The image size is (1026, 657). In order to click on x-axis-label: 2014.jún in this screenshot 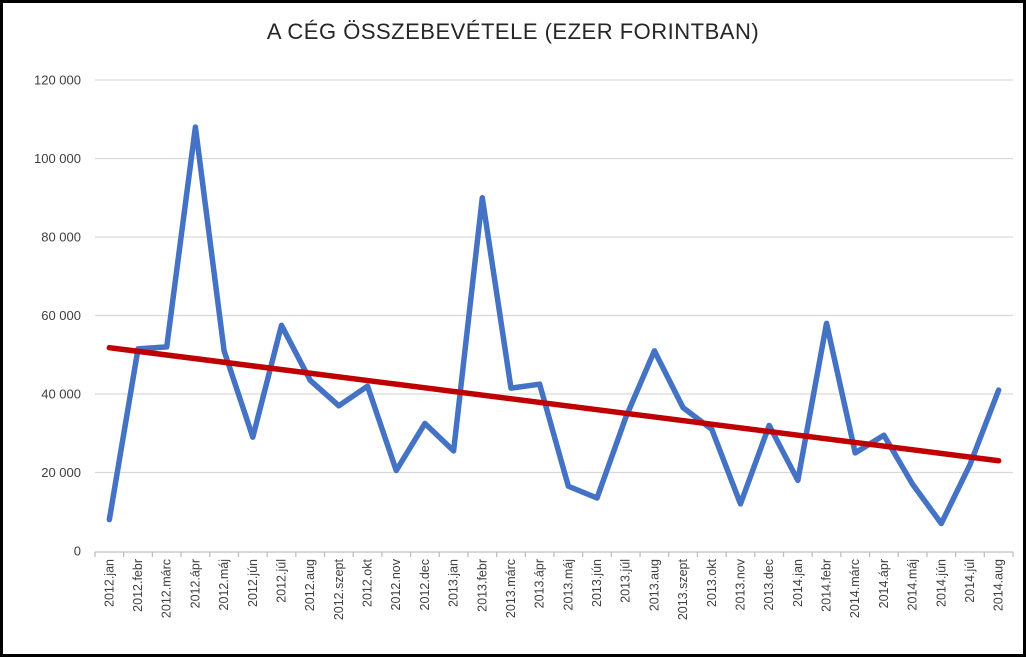, I will do `click(941, 583)`.